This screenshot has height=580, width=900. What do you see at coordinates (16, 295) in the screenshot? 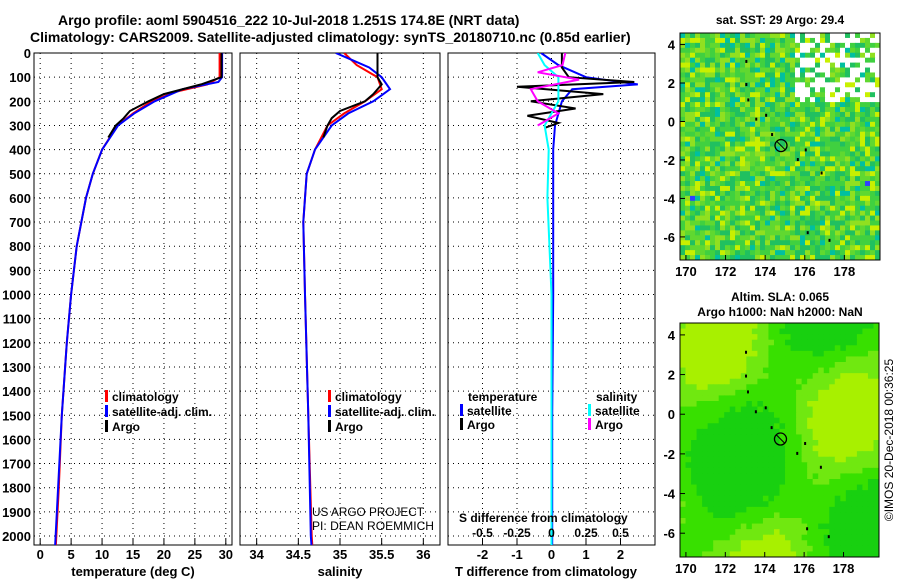
I see `y-tick-label: 1000` at bounding box center [16, 295].